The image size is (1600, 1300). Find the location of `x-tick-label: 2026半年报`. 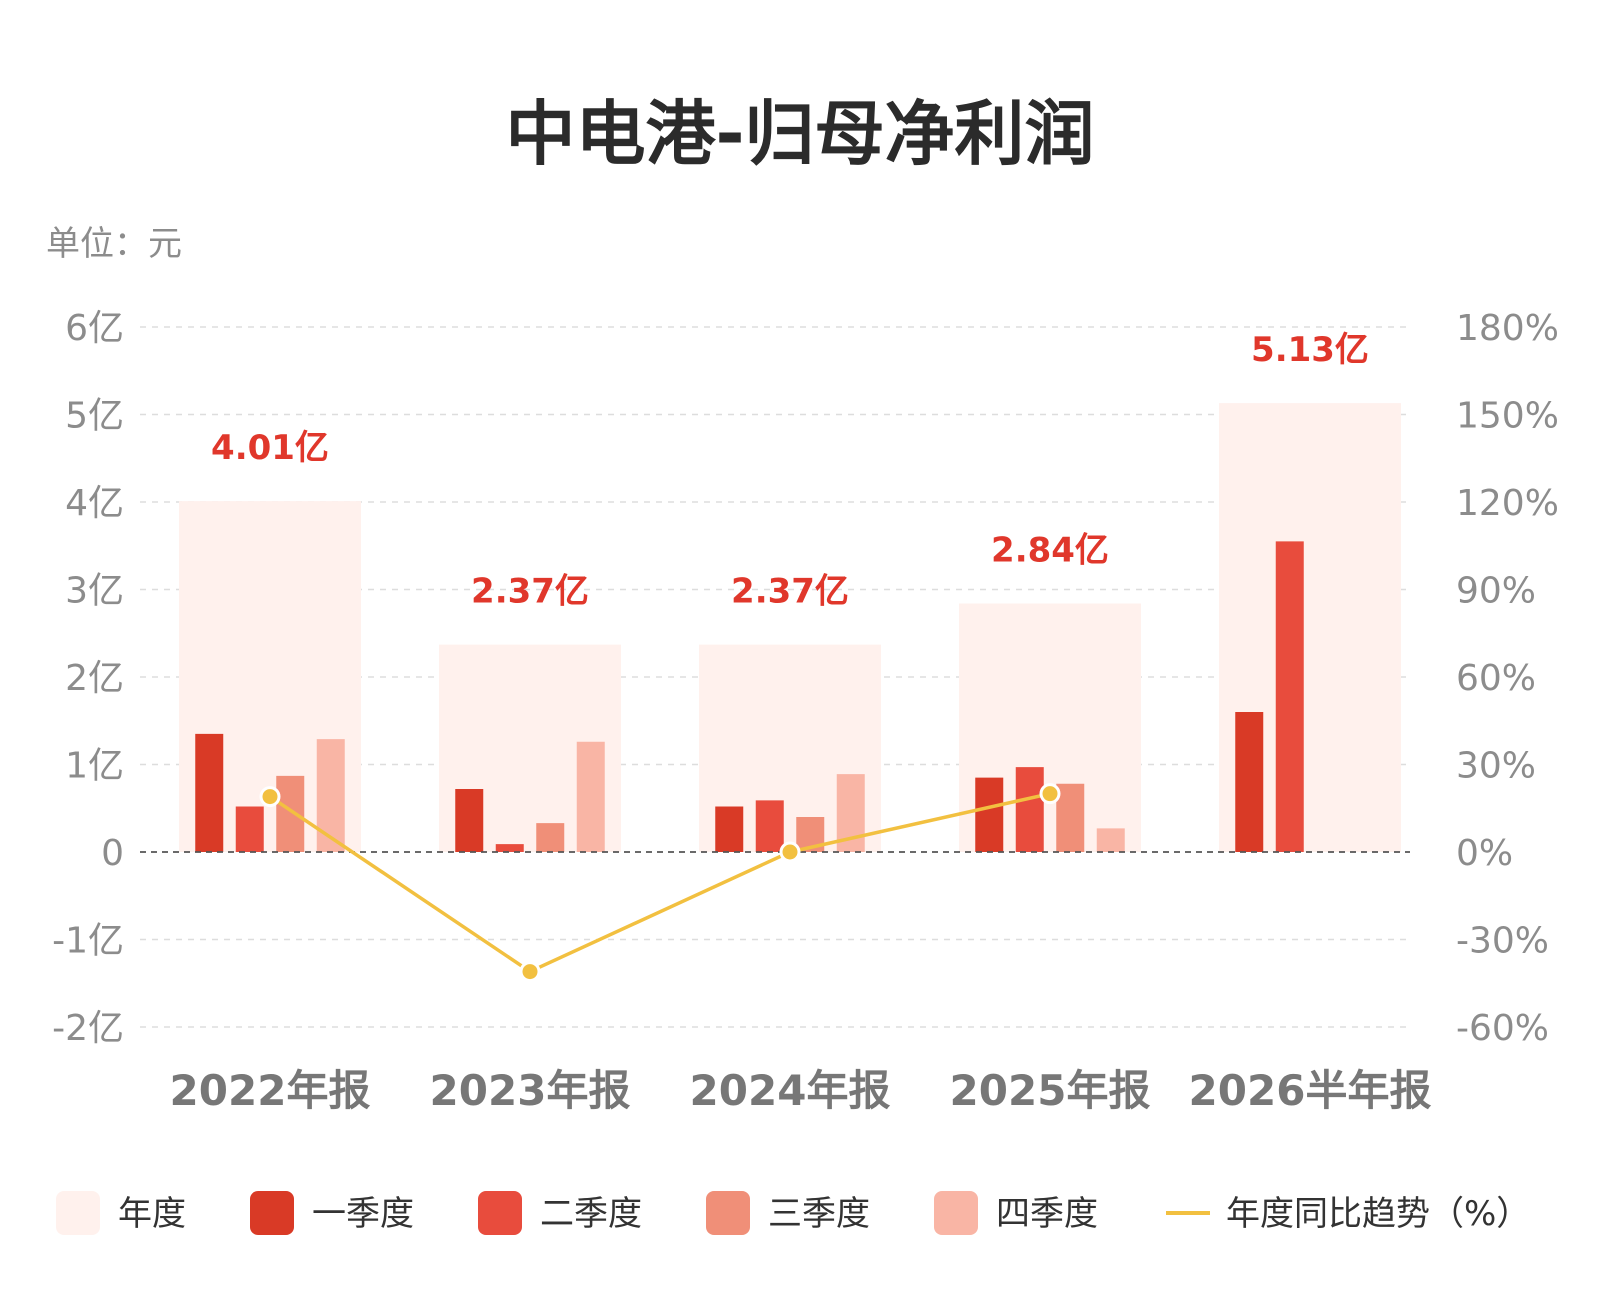

x-tick-label: 2026半年报 is located at coordinates (1310, 1090).